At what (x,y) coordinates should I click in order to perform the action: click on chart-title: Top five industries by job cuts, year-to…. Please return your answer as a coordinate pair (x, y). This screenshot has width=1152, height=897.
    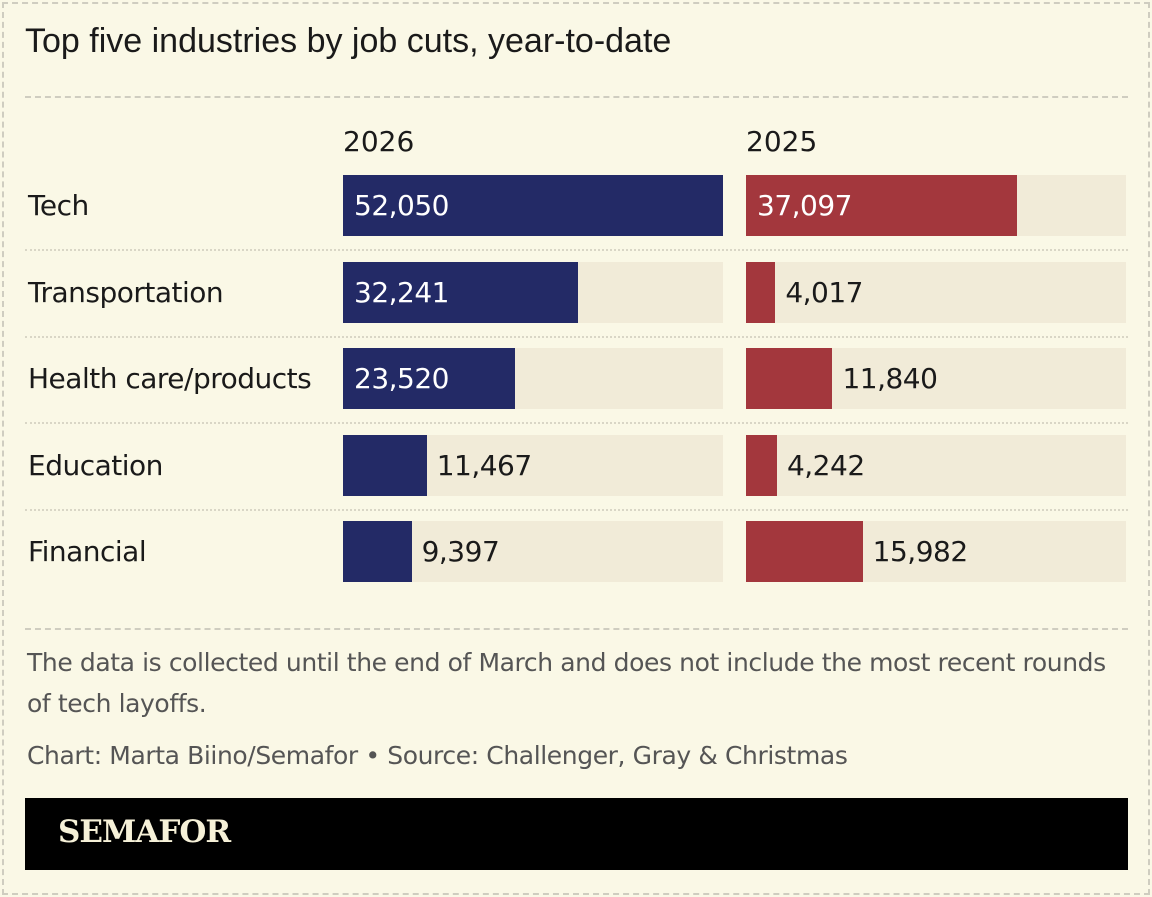
    Looking at the image, I should click on (348, 41).